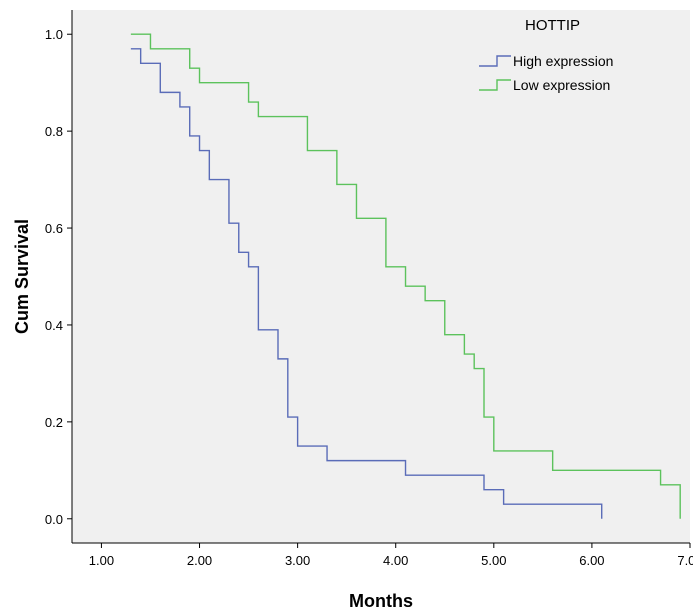 The width and height of the screenshot is (693, 612). I want to click on x-tick-label: 2.00, so click(199, 560).